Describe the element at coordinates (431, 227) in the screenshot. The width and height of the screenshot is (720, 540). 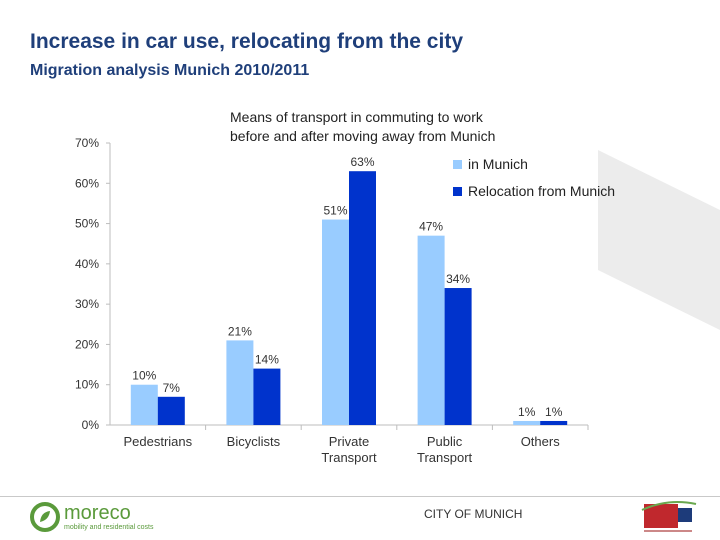
I see `data-label: 47%` at that location.